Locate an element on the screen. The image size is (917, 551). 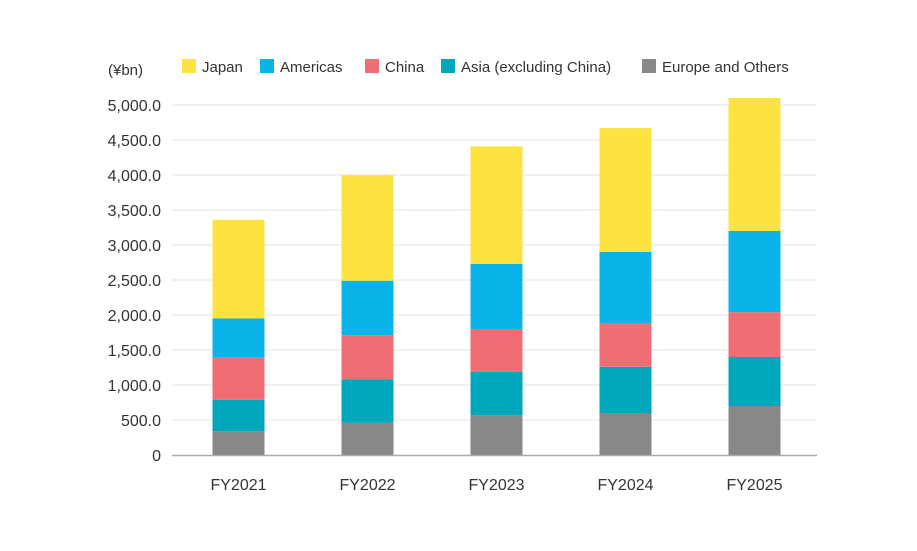
legend-label: Americas is located at coordinates (311, 67).